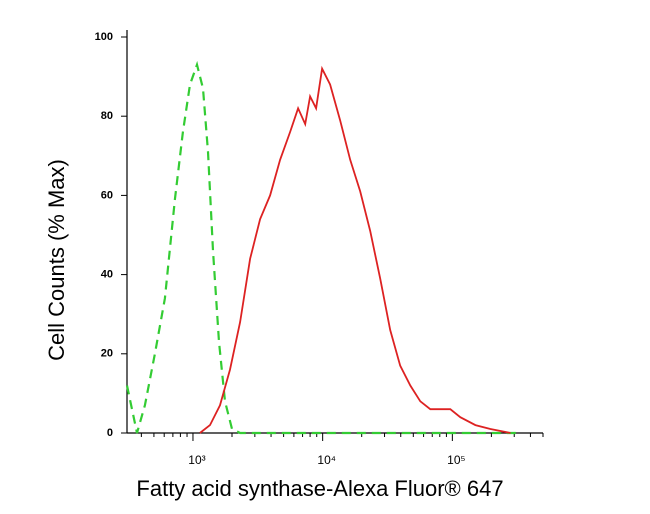 Image resolution: width=650 pixels, height=514 pixels. Describe the element at coordinates (456, 460) in the screenshot. I see `x-tick-label: 10⁵` at that location.